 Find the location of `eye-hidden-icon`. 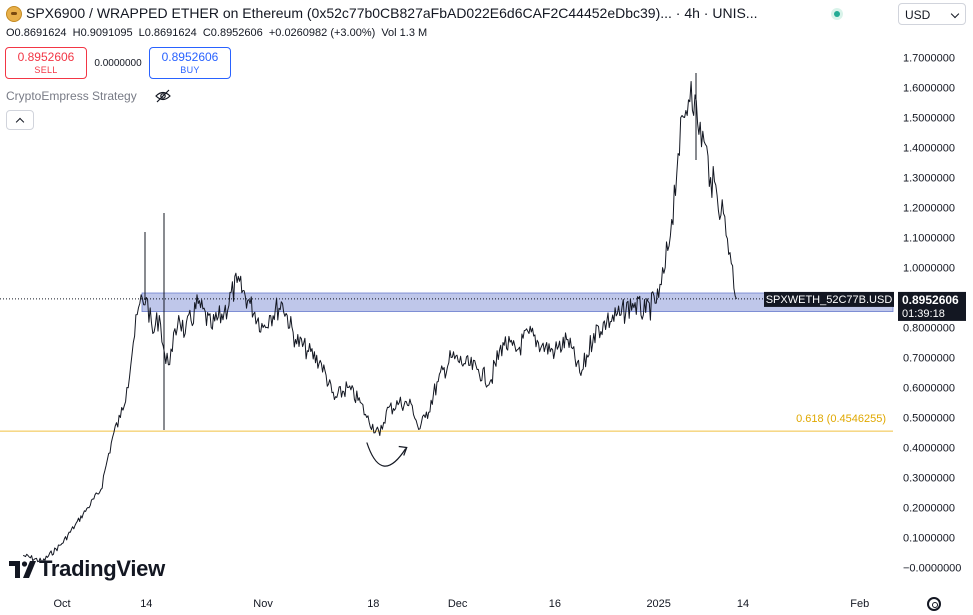

eye-hidden-icon is located at coordinates (163, 96).